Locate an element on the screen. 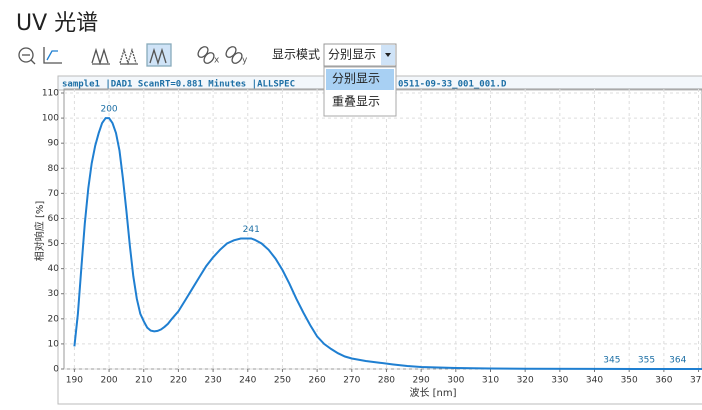  x-tick-label: 230 is located at coordinates (213, 381).